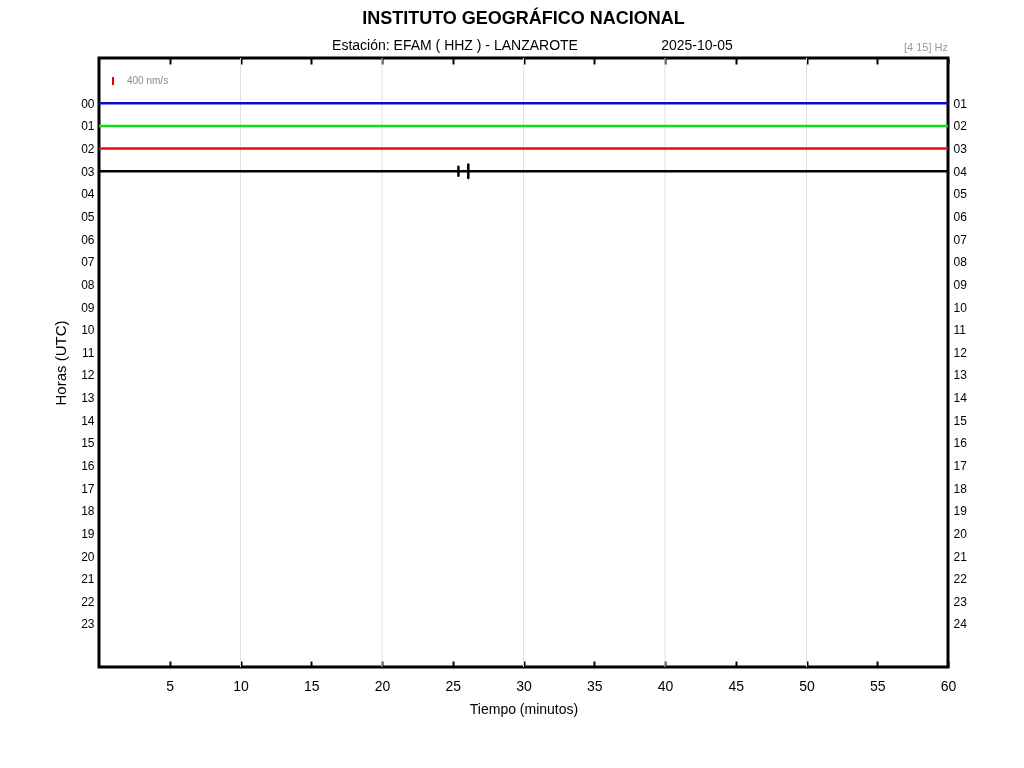 This screenshot has height=768, width=1024. I want to click on y-tick-label: 10, so click(88, 330).